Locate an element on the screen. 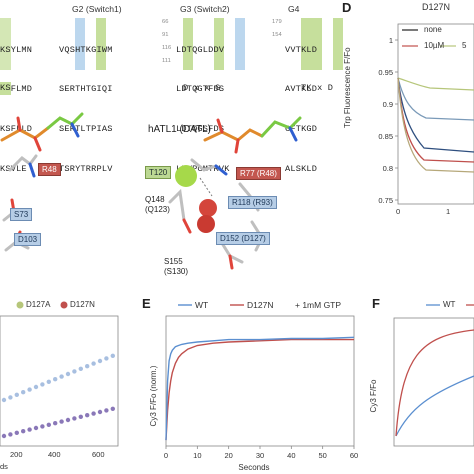 The image size is (474, 474). panel-d-letter: D is located at coordinates (347, 7).